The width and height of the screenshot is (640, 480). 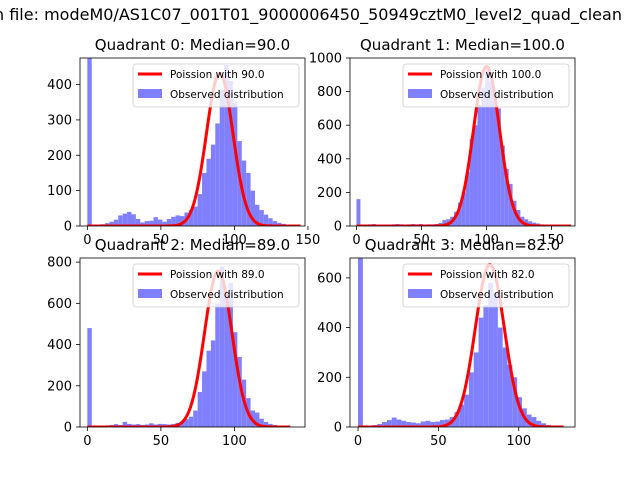 I want to click on quadrant-0-legend-frame, so click(x=216, y=85).